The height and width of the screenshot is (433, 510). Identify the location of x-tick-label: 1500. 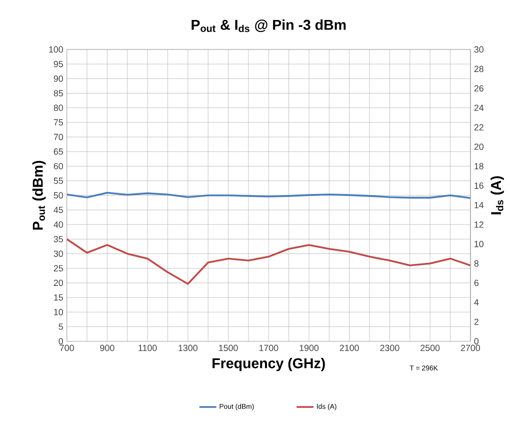
(228, 347).